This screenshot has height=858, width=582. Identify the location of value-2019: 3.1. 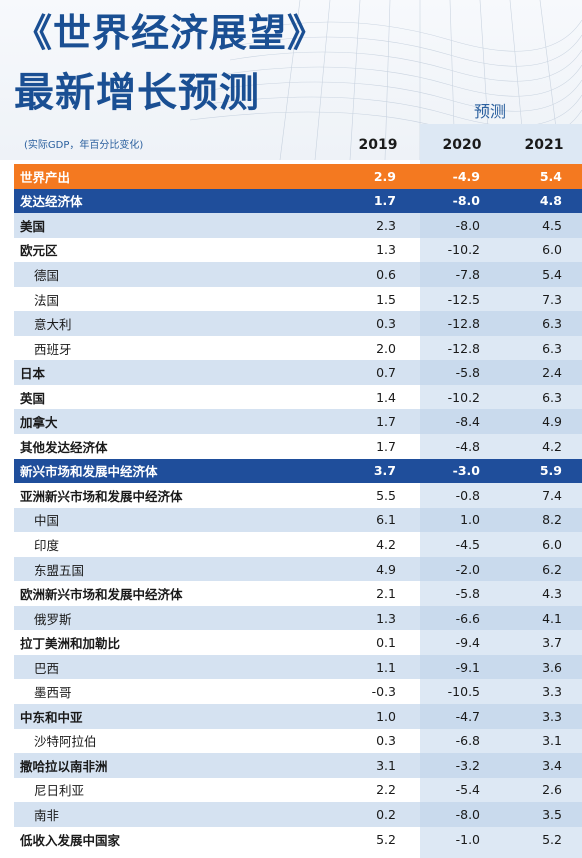
(386, 765).